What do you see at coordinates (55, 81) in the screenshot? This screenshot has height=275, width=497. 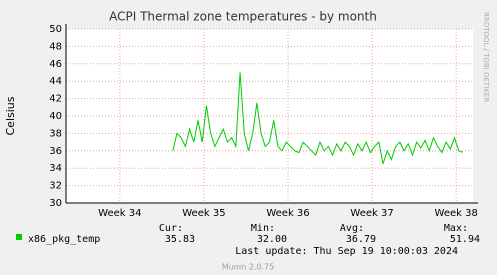 I see `y-tick-label: 44` at bounding box center [55, 81].